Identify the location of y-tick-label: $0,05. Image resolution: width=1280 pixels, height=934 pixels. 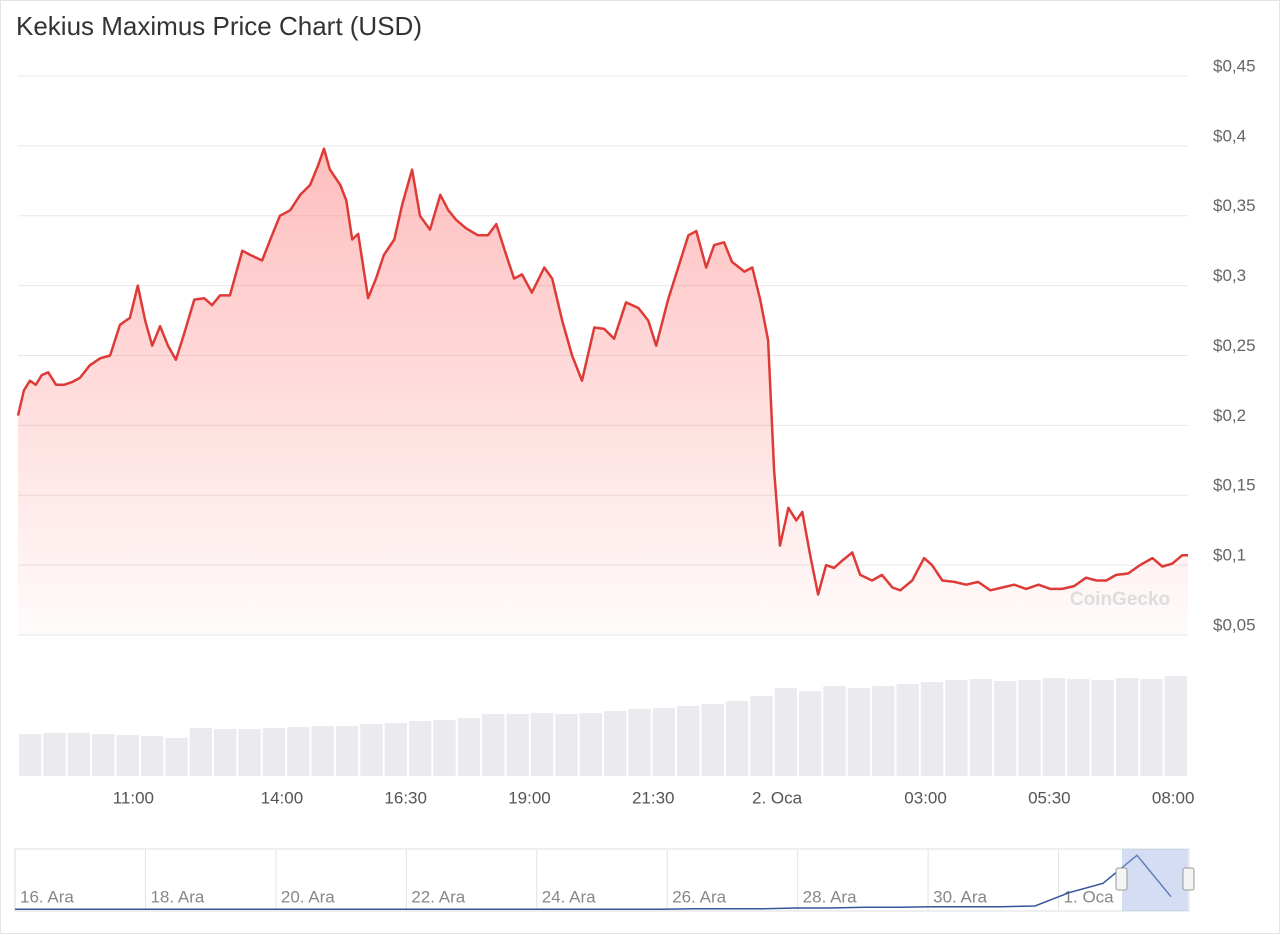
(1234, 624).